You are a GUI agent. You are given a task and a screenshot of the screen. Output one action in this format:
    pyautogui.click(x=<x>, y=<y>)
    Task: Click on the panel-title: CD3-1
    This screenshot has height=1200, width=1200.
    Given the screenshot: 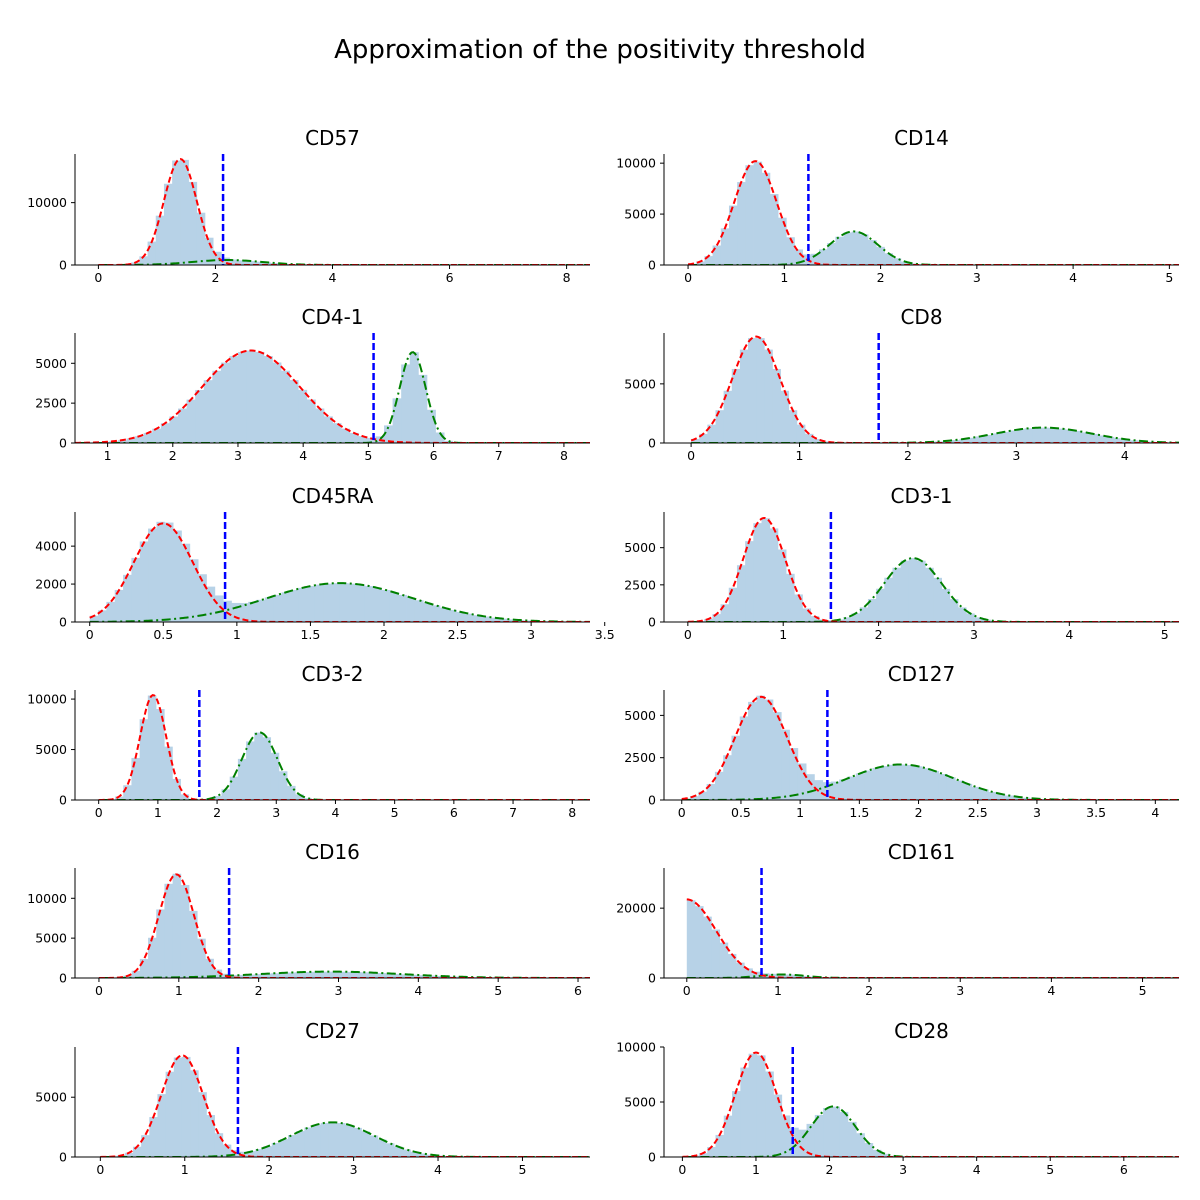 What is the action you would take?
    pyautogui.click(x=921, y=496)
    